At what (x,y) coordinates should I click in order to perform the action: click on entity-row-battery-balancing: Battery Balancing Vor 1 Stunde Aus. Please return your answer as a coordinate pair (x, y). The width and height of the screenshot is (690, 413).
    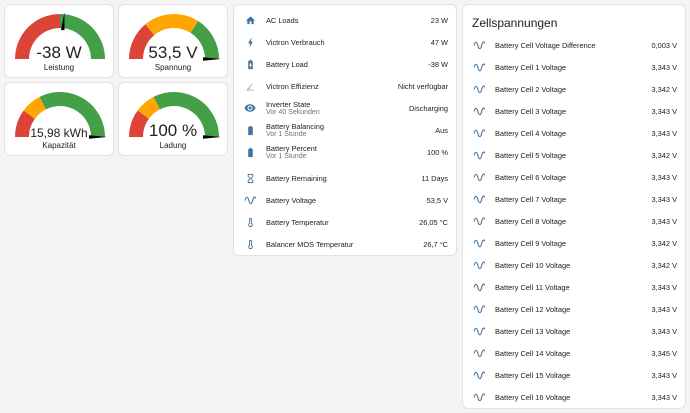
    Looking at the image, I should click on (345, 130).